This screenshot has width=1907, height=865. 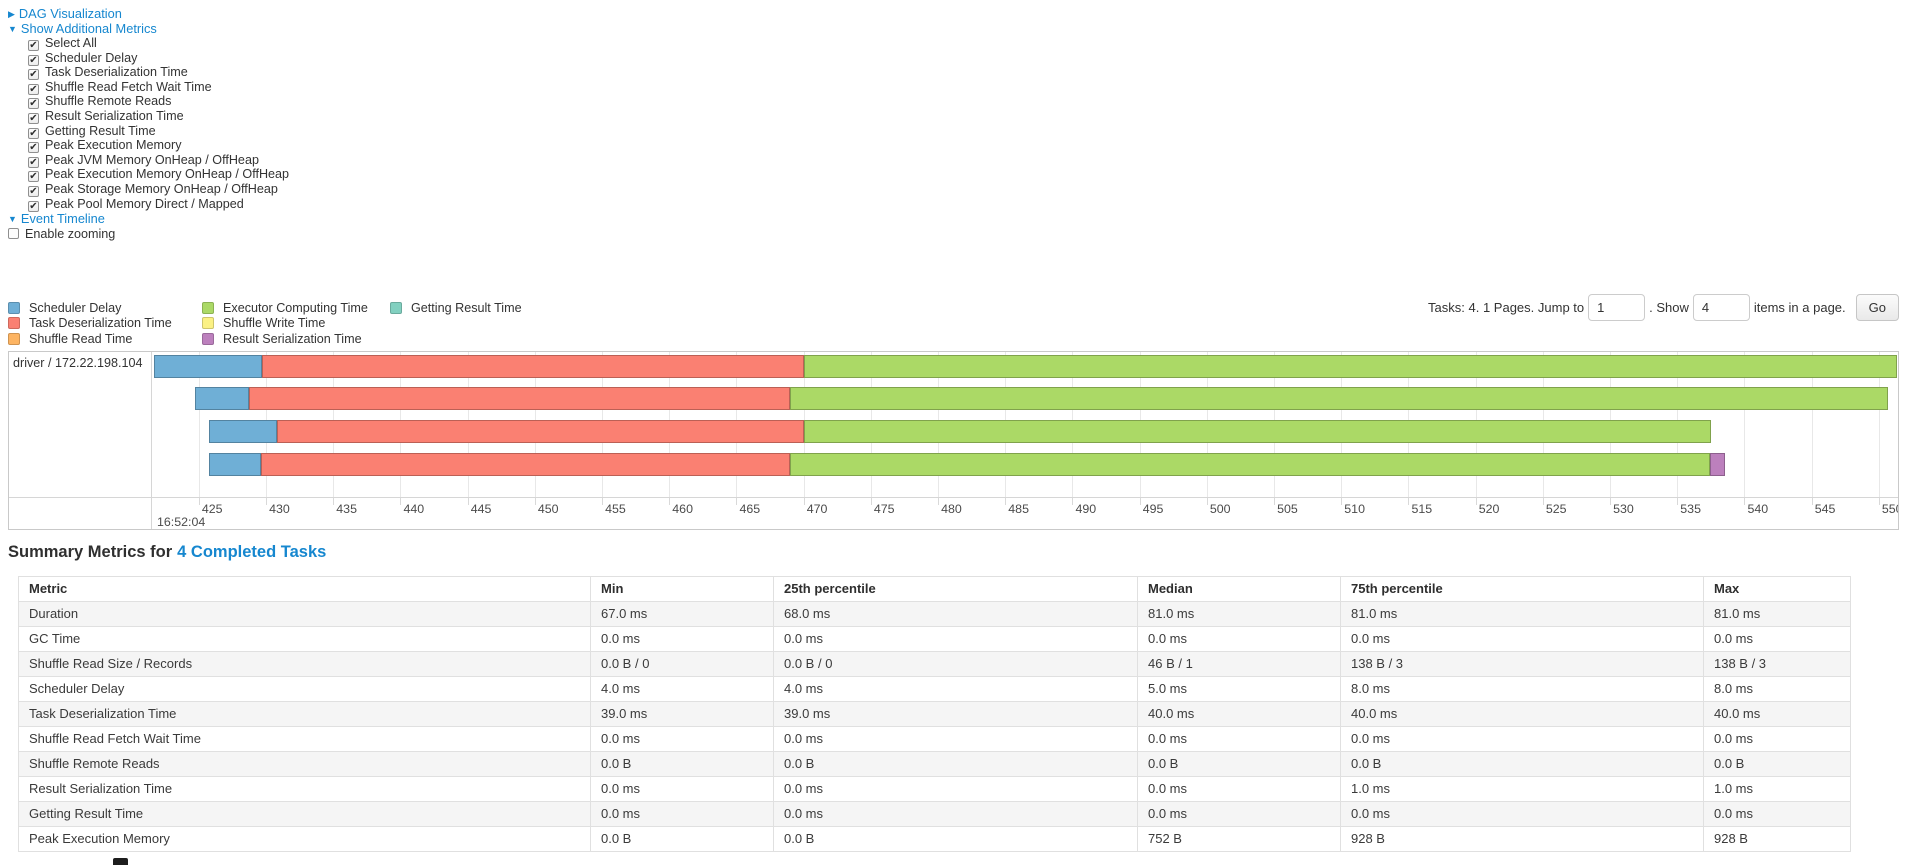 What do you see at coordinates (1690, 508) in the screenshot?
I see `axis-tick-label: 535` at bounding box center [1690, 508].